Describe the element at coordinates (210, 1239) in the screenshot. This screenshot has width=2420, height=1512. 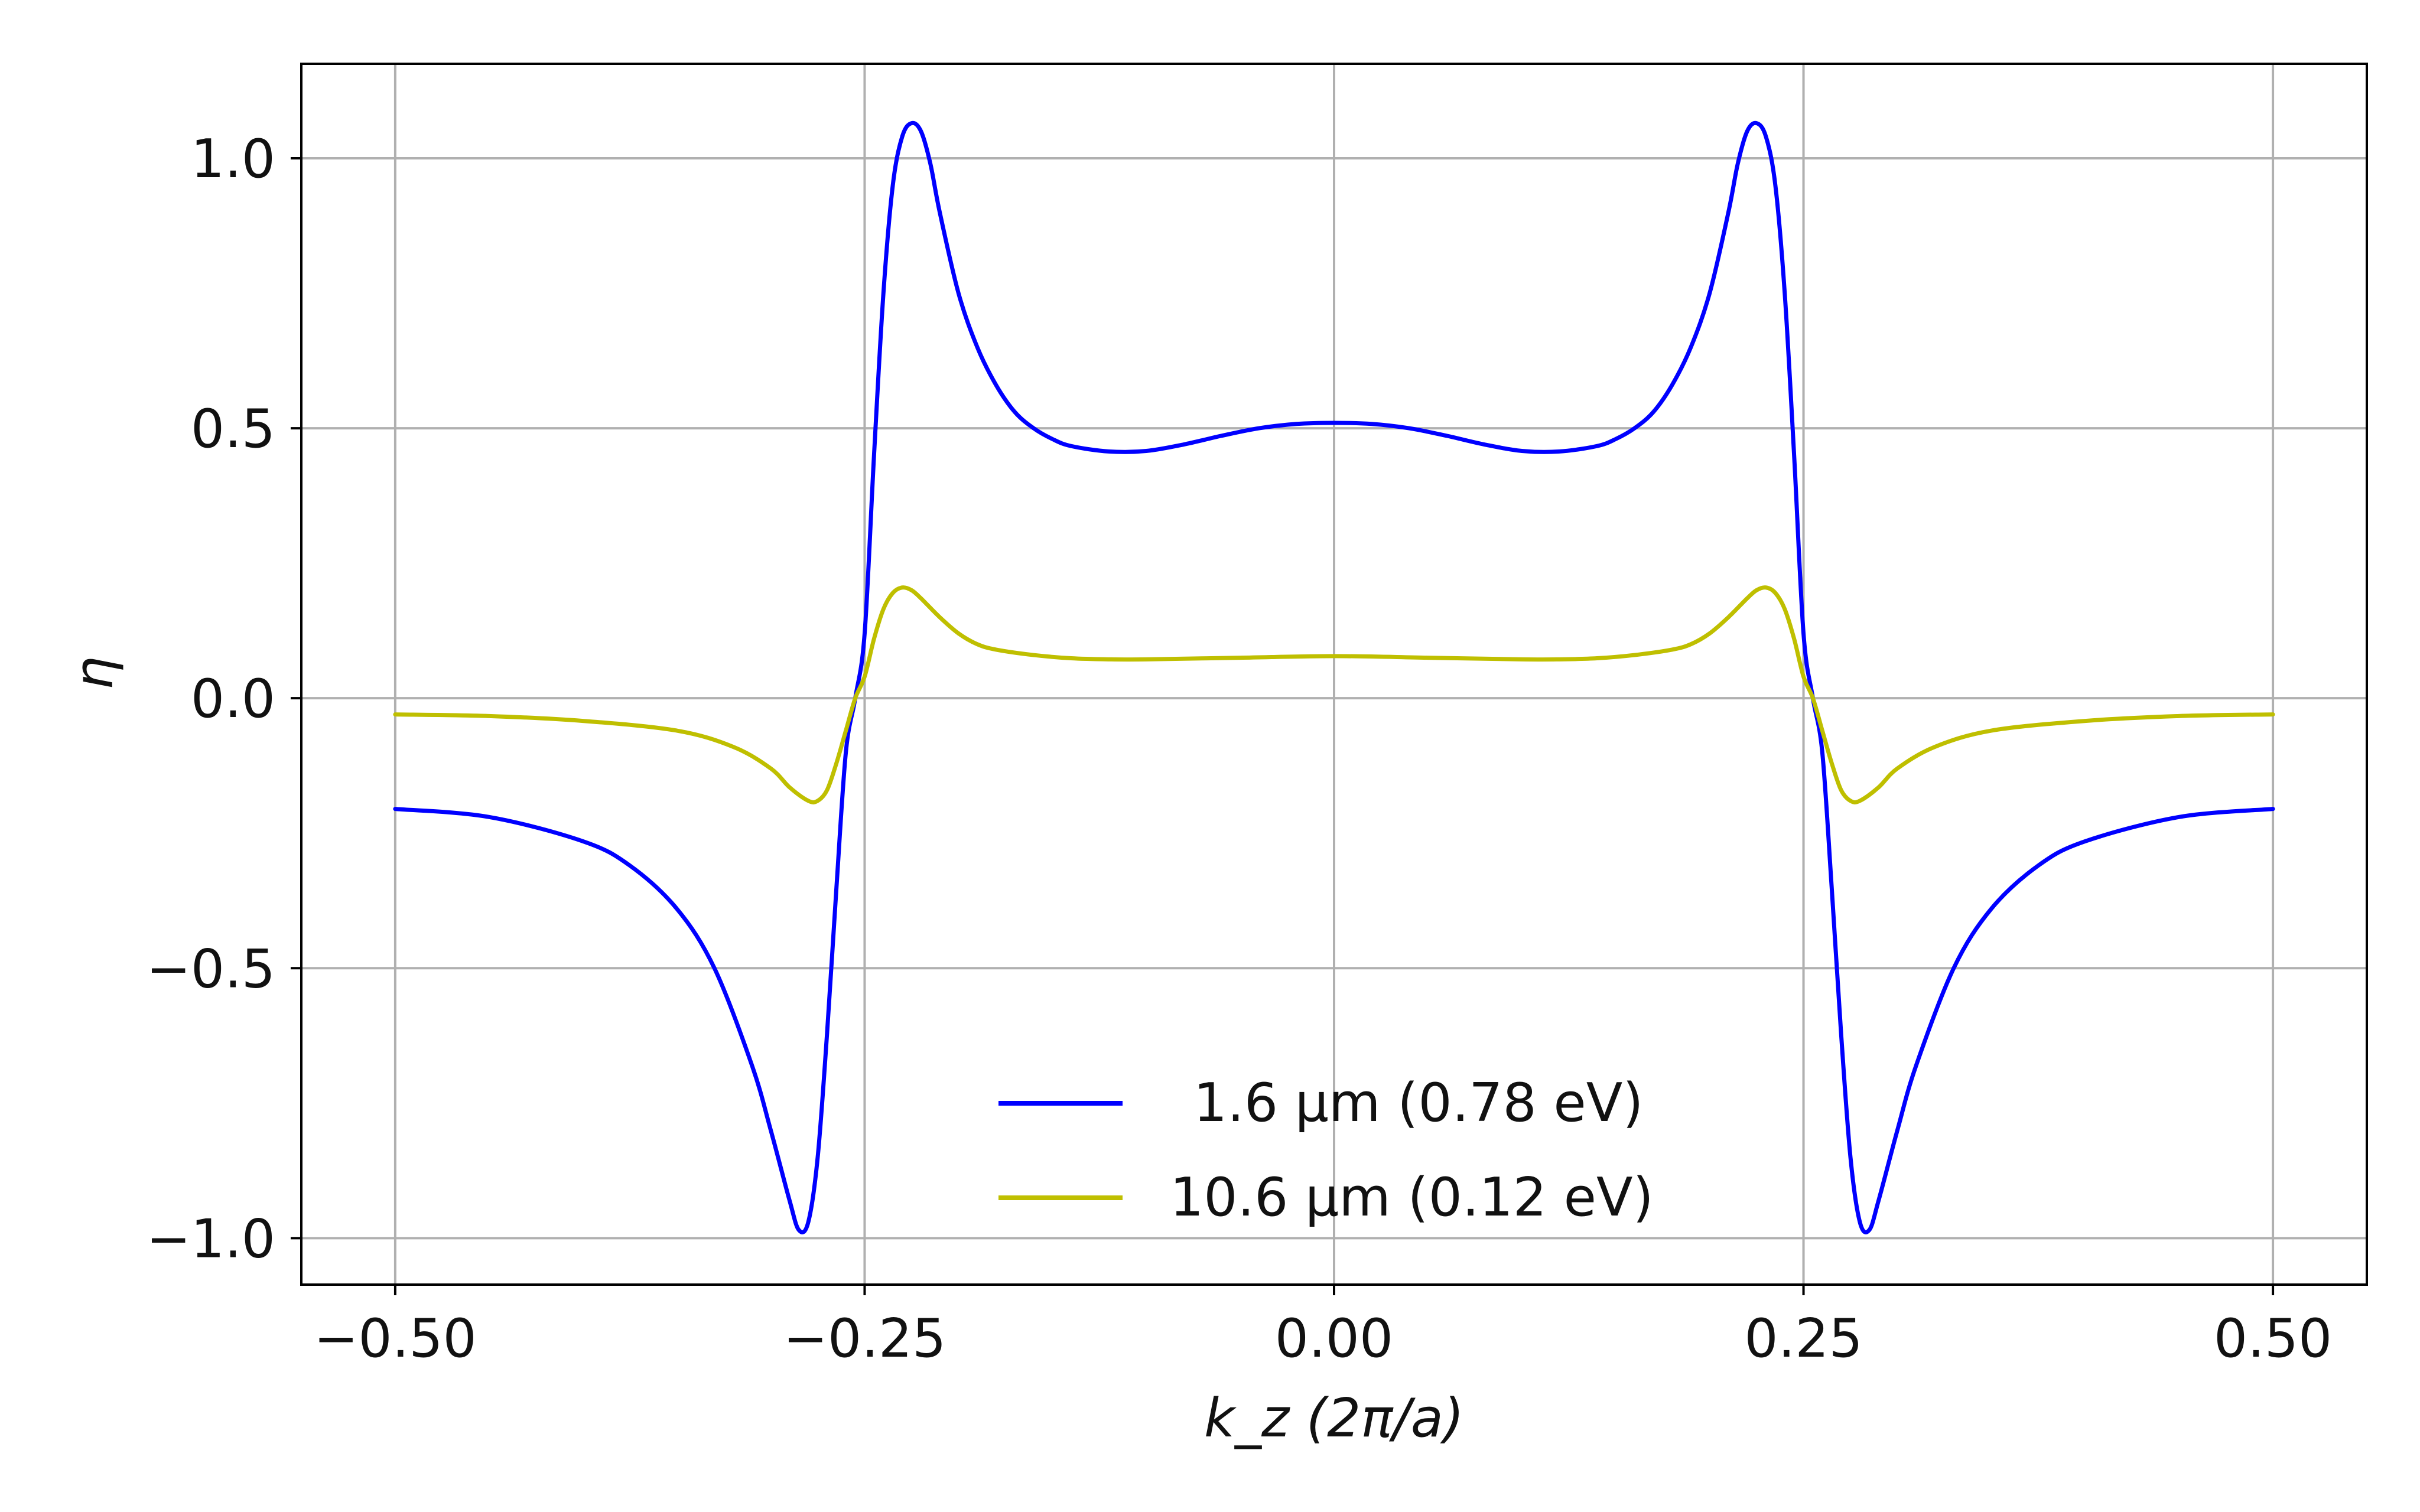
I see `y-tick-label: −1.0` at that location.